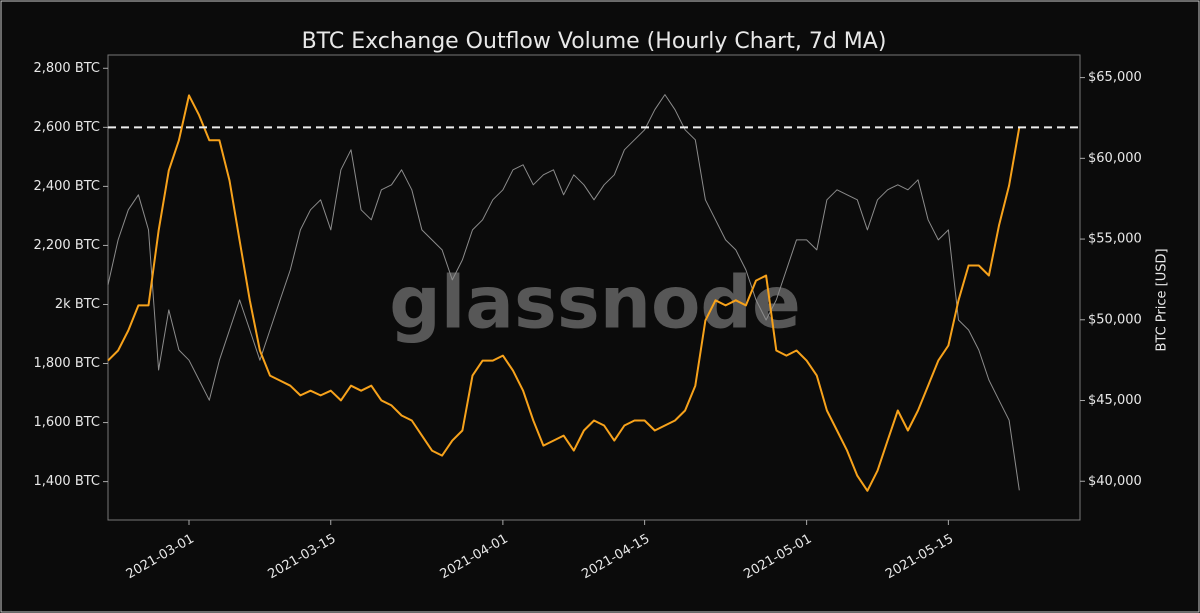  I want to click on y-tick-label: 2k BTC, so click(77, 304).